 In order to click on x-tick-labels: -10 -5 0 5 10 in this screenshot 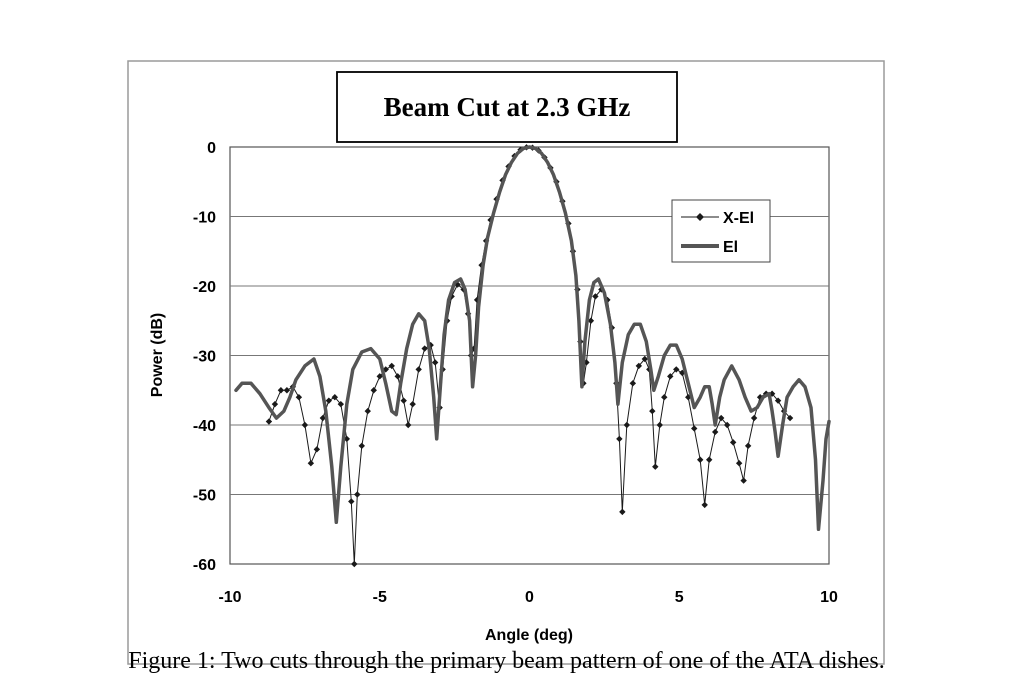, I will do `click(528, 597)`.